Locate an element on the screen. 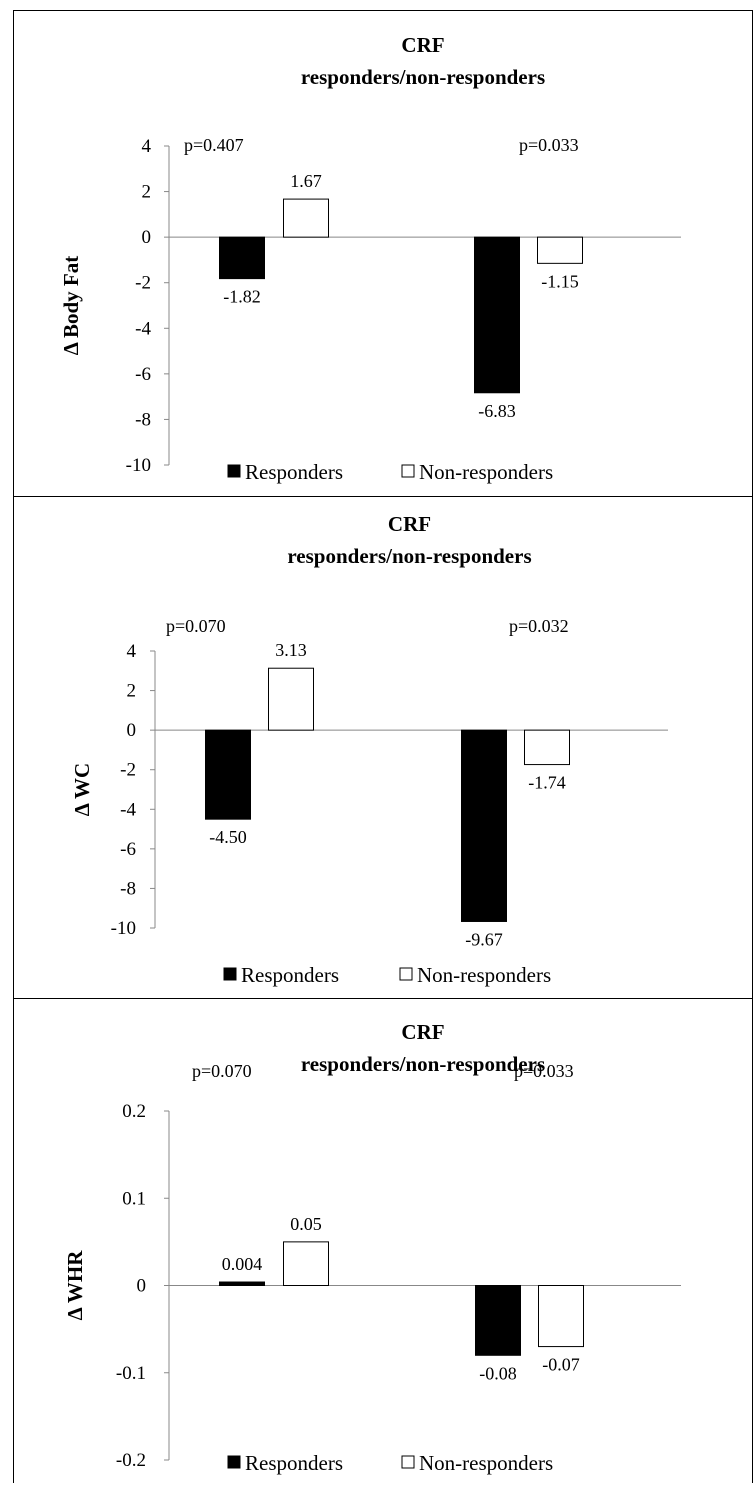  data-label: -9.67 is located at coordinates (484, 939).